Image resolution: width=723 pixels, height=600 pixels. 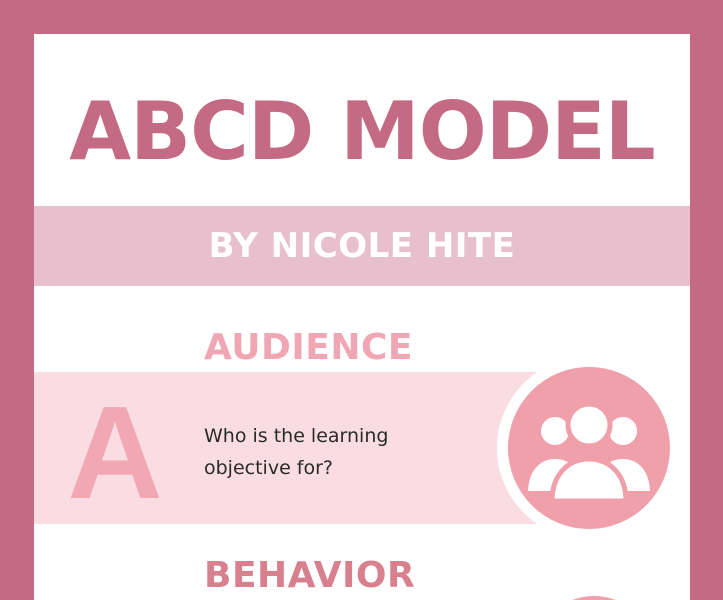 I want to click on behavior-icon-circle, so click(x=594, y=598).